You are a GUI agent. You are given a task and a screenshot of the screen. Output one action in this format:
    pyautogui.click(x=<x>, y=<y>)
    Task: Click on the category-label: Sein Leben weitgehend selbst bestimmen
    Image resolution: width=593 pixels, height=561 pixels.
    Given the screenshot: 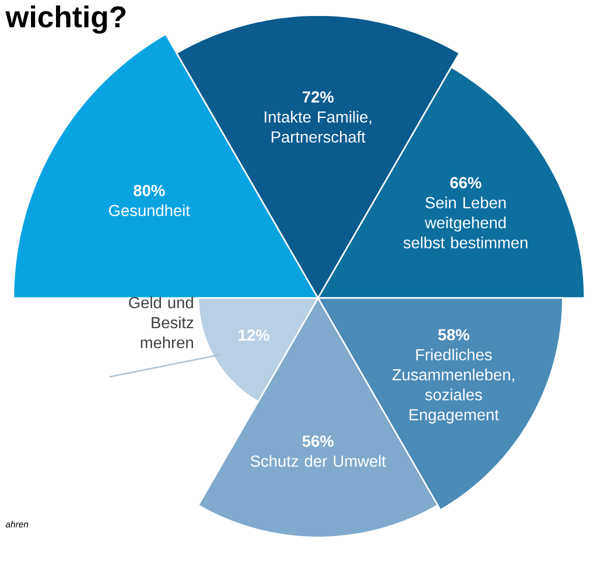 What is the action you would take?
    pyautogui.click(x=465, y=222)
    